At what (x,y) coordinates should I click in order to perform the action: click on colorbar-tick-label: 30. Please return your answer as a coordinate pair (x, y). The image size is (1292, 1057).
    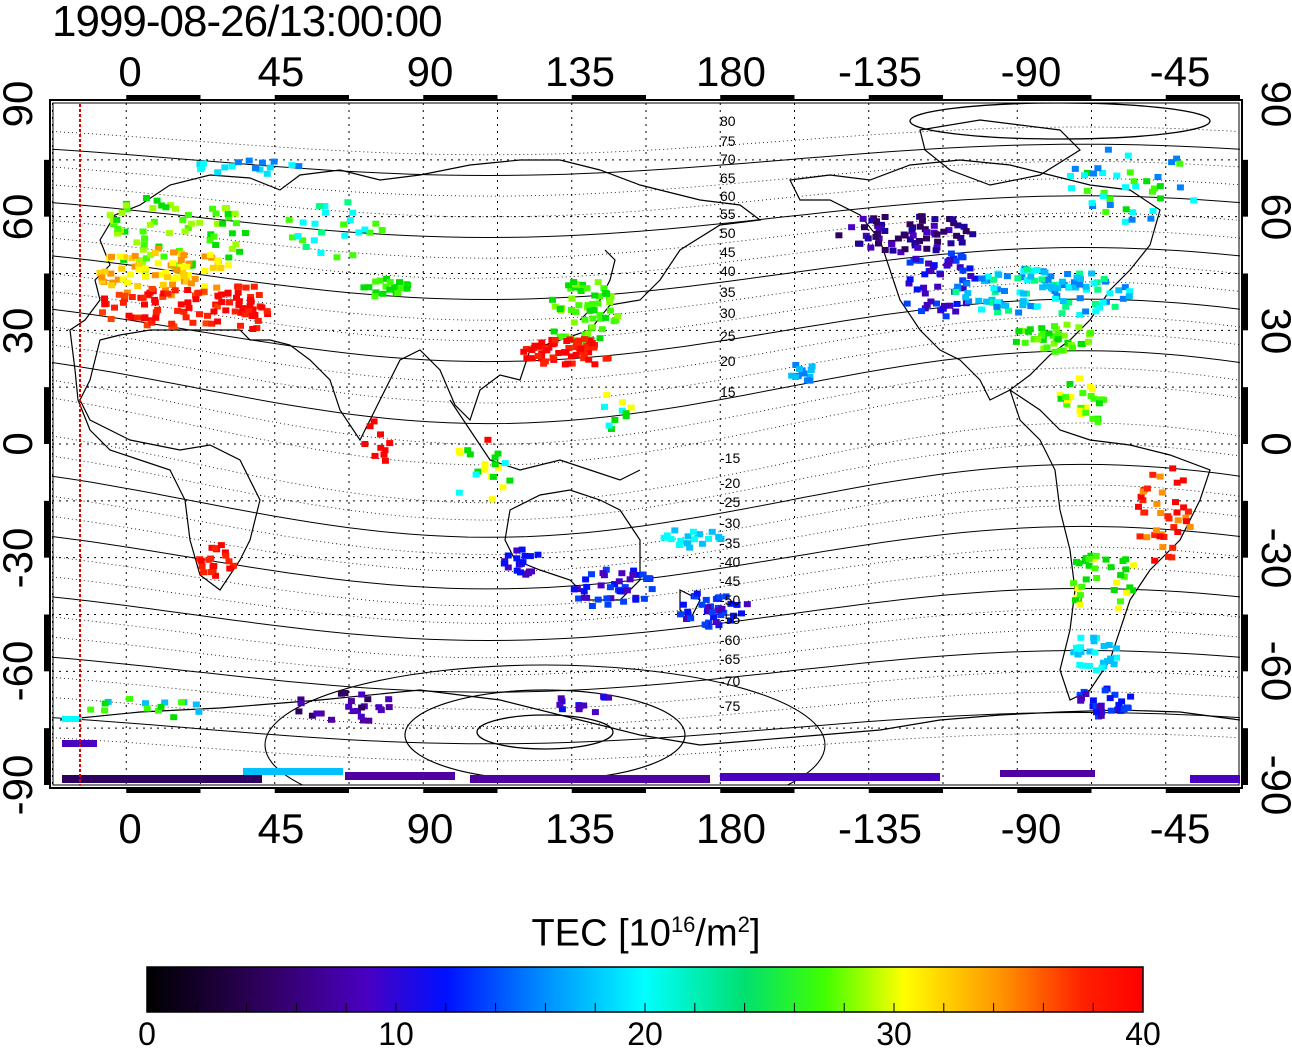
    Looking at the image, I should click on (894, 1034).